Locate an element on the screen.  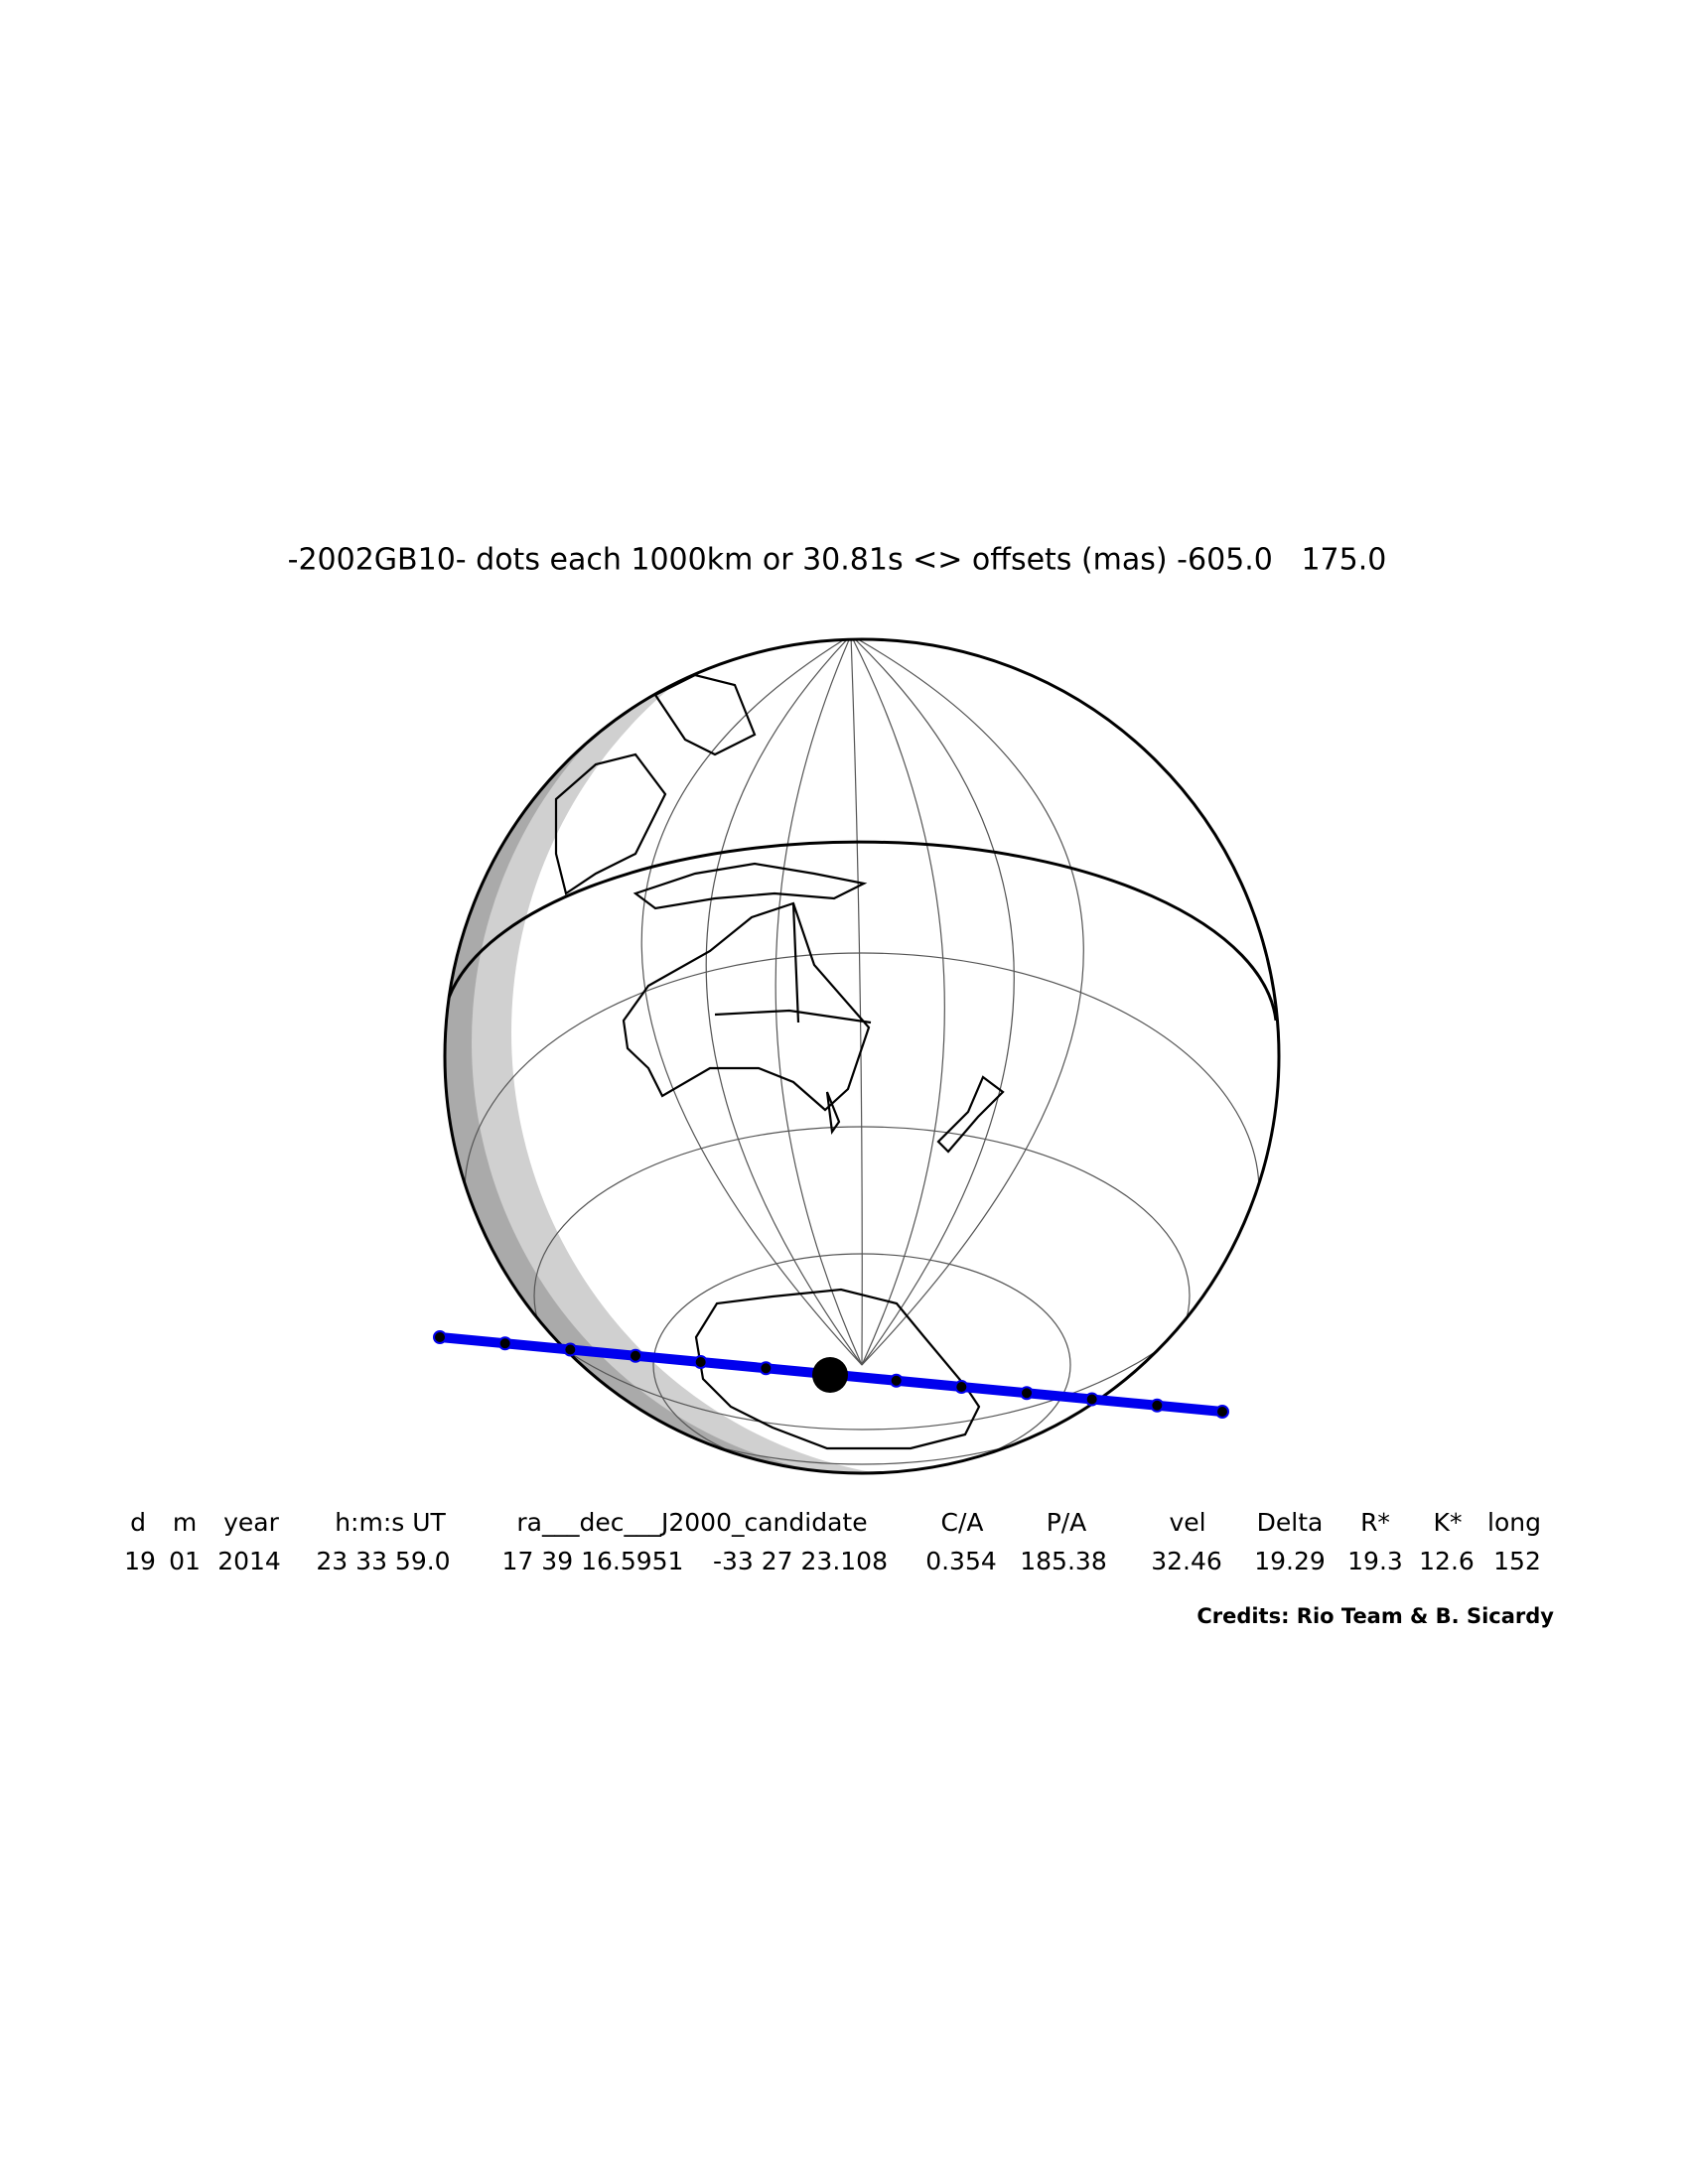
table-value: 01 is located at coordinates (185, 1561).